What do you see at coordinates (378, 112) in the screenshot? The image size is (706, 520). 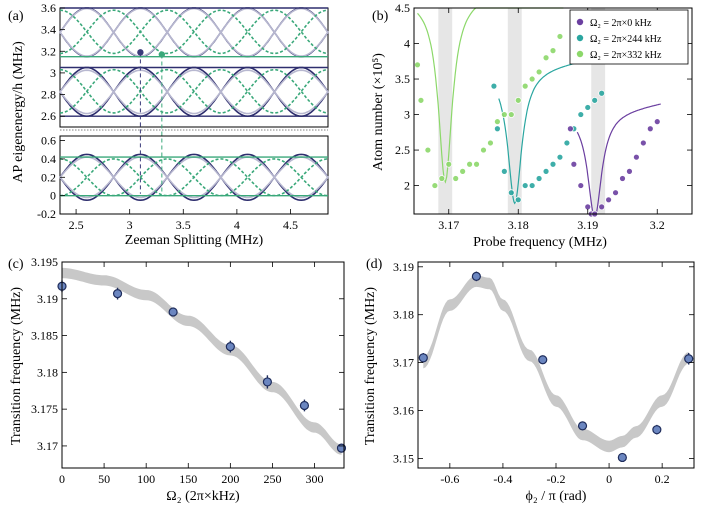 I see `panel-b-ylabel: Atom number (×10⁵)` at bounding box center [378, 112].